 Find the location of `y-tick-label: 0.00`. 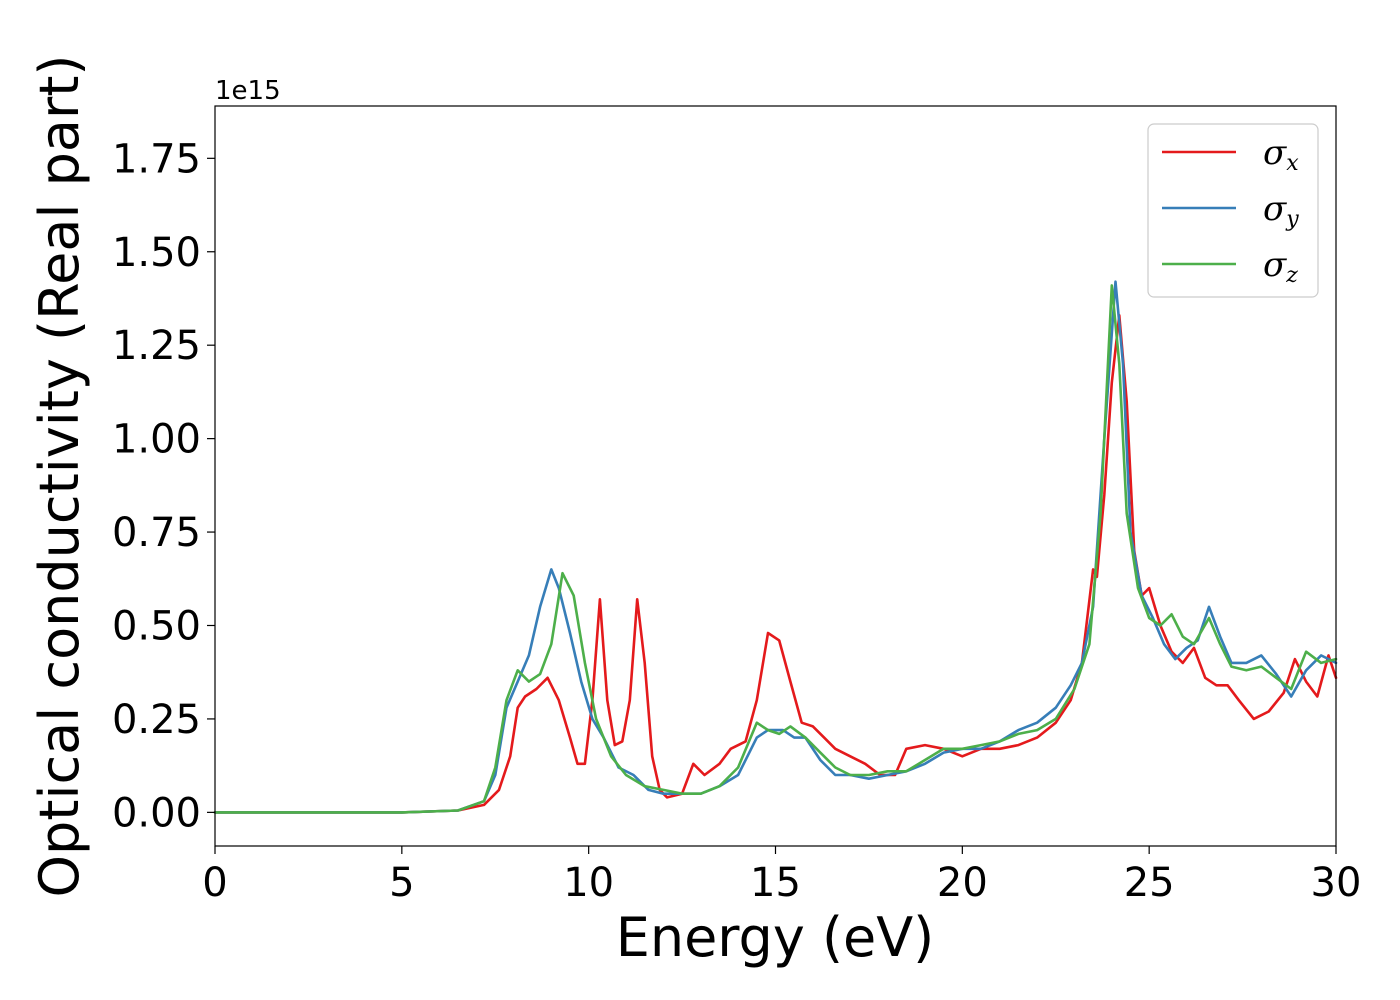

y-tick-label: 0.00 is located at coordinates (156, 813).